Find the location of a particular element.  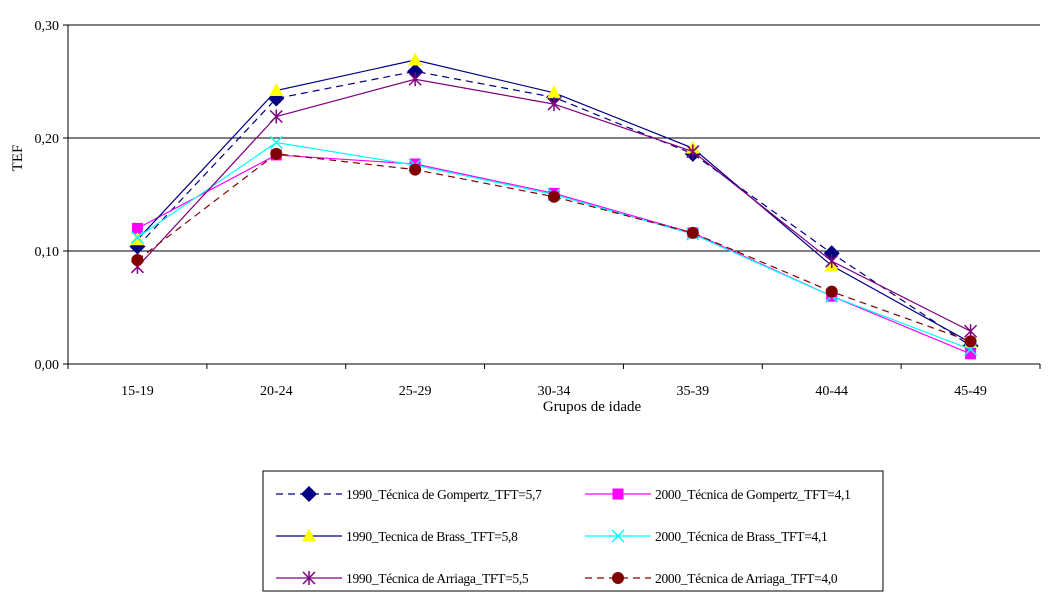

x-tick-label: 15-19 is located at coordinates (137, 391).